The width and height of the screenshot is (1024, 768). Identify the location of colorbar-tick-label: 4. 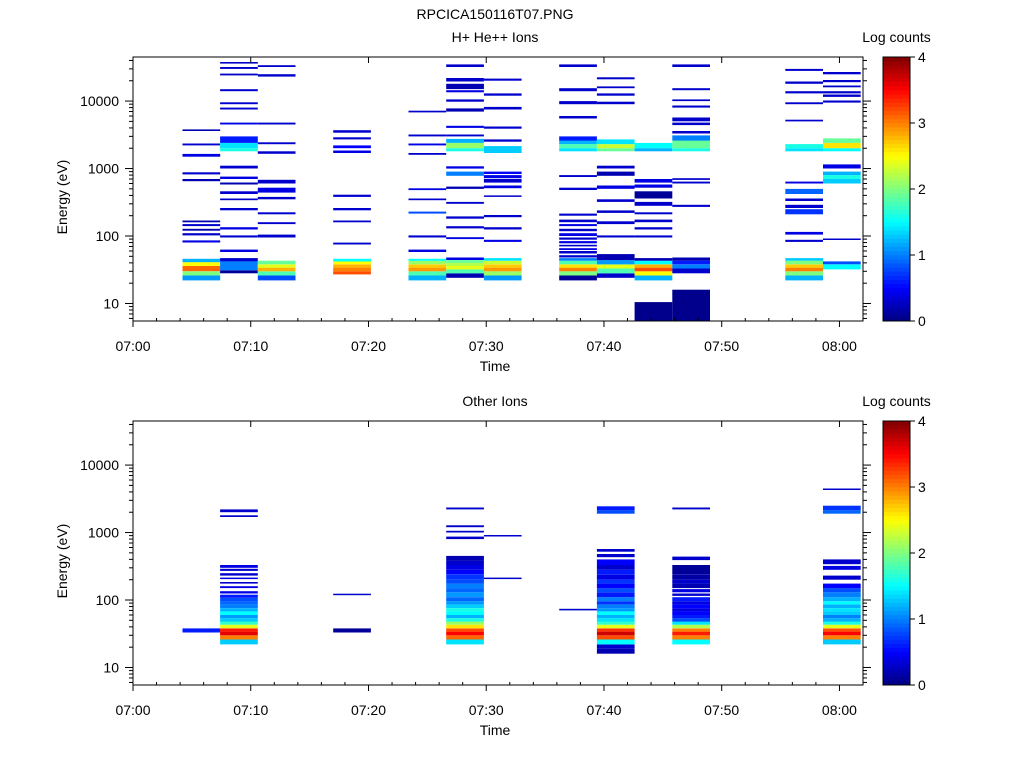
(922, 421).